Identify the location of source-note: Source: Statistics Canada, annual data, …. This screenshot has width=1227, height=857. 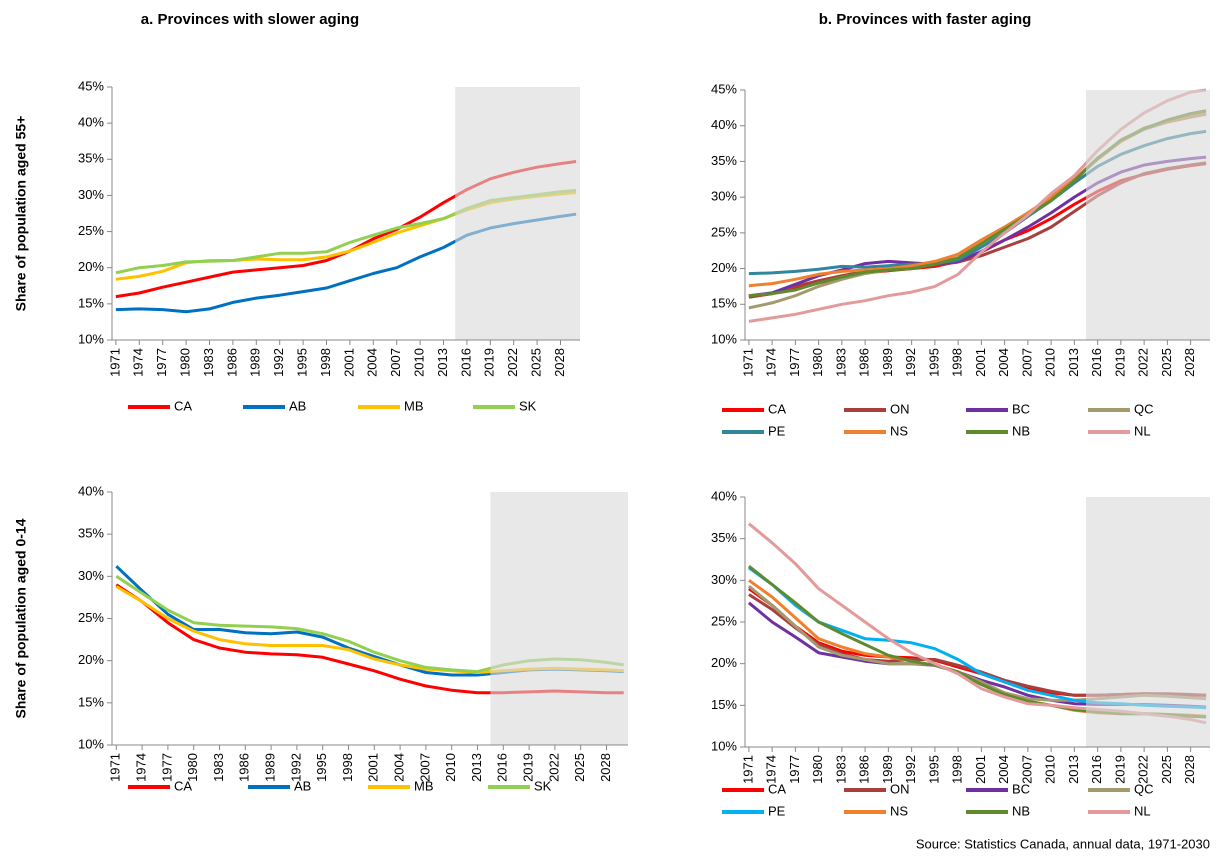
(1063, 843).